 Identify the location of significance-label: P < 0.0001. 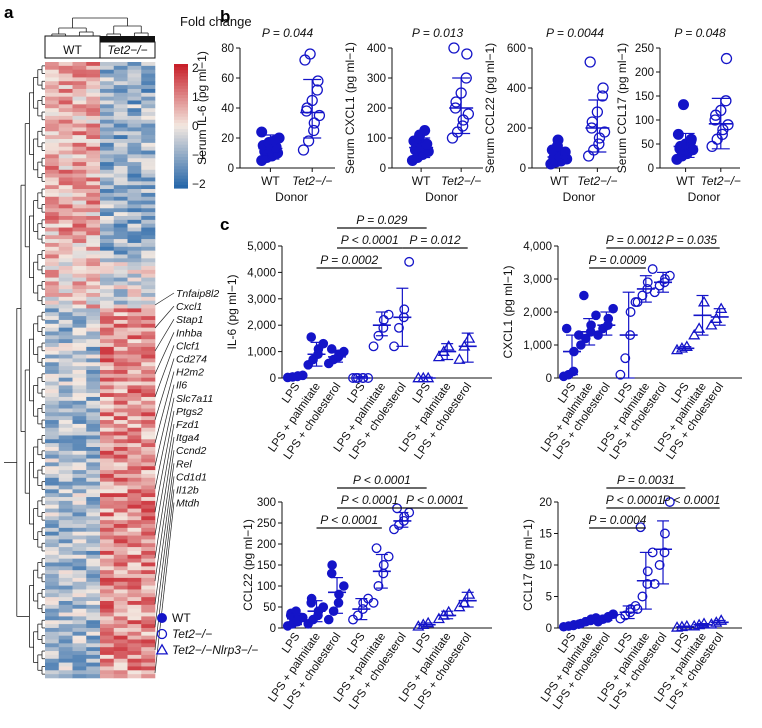
(435, 500).